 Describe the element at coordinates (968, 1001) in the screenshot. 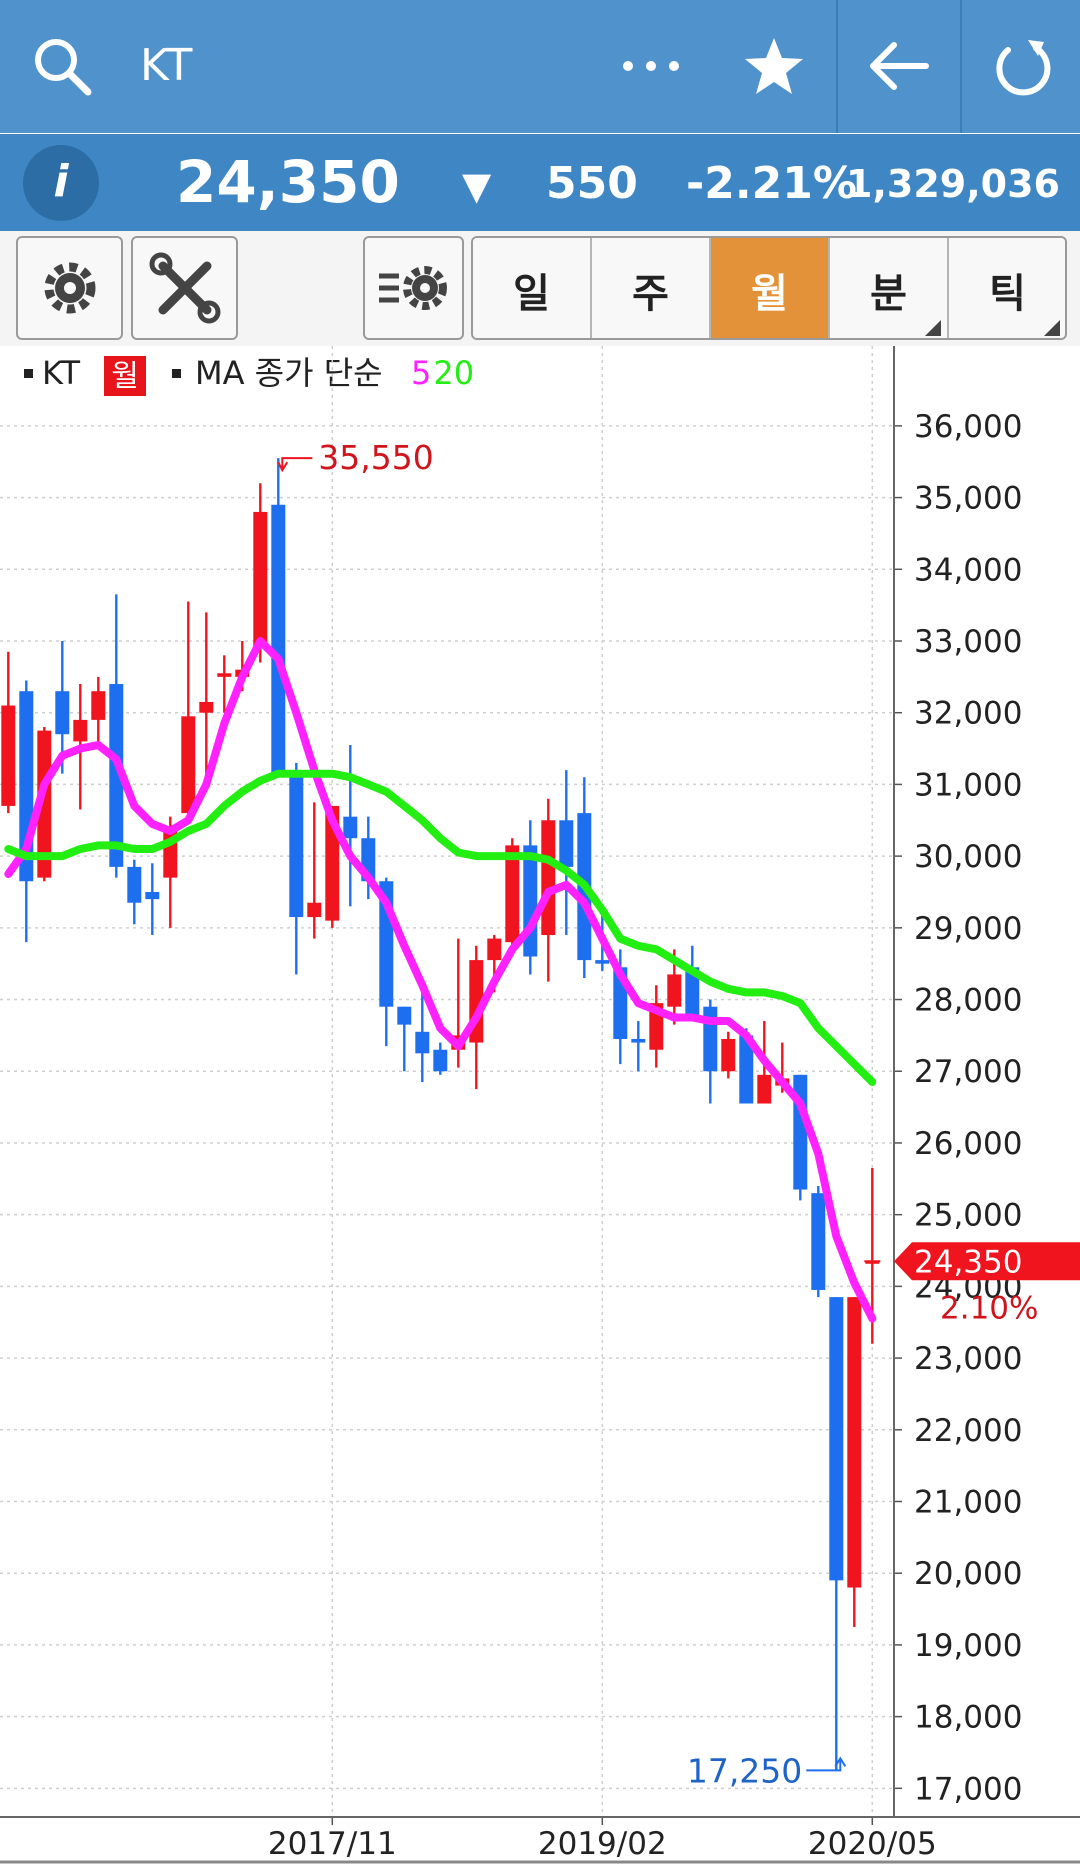

I see `y-tick-label: 28,000` at that location.